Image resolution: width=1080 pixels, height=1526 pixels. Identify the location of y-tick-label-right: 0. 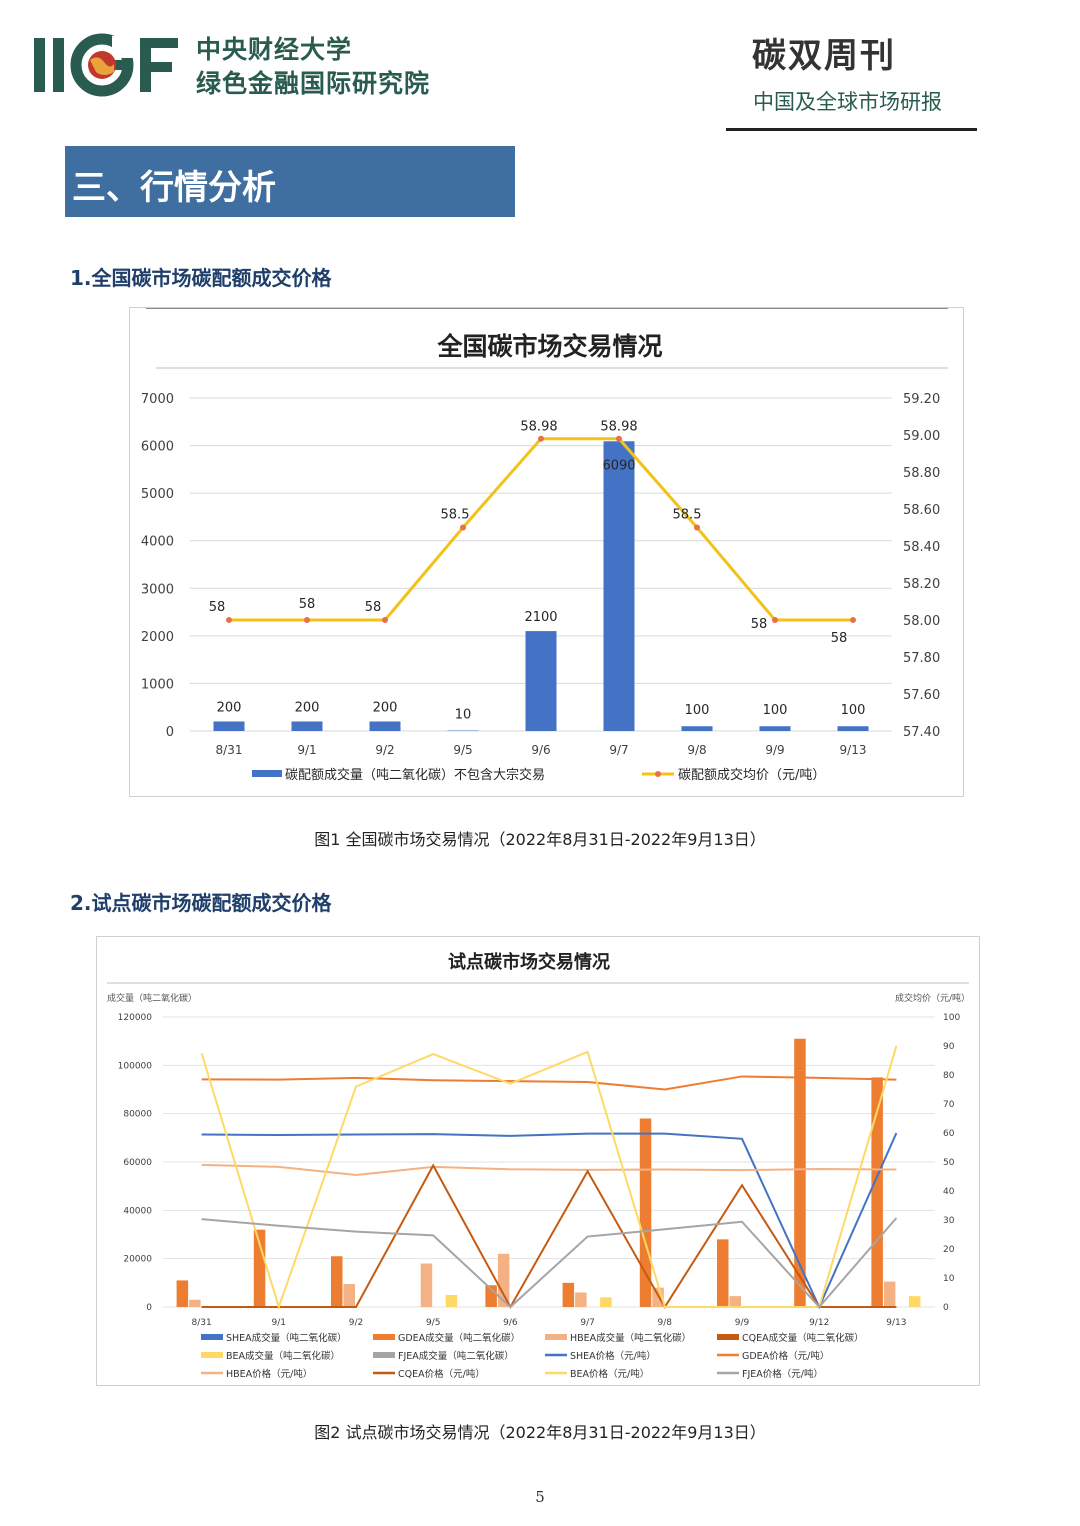
(946, 1308).